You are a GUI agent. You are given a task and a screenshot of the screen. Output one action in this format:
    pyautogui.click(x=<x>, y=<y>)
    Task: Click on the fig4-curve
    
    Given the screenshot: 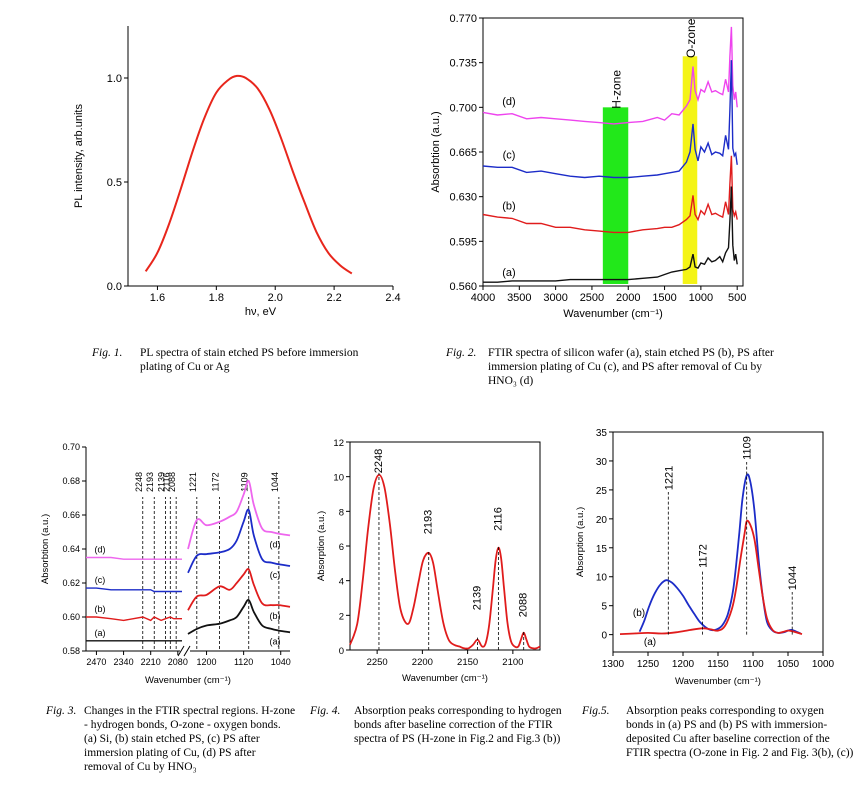 What is the action you would take?
    pyautogui.click(x=445, y=562)
    